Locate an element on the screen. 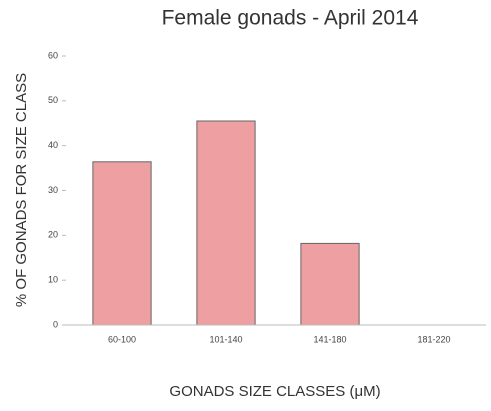  y-tick-label: 50 is located at coordinates (53, 100).